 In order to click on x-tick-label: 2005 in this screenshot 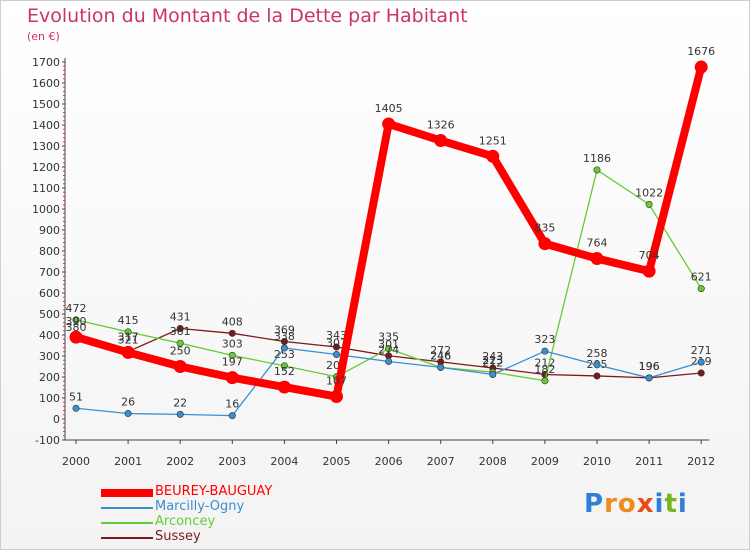, I will do `click(337, 461)`.